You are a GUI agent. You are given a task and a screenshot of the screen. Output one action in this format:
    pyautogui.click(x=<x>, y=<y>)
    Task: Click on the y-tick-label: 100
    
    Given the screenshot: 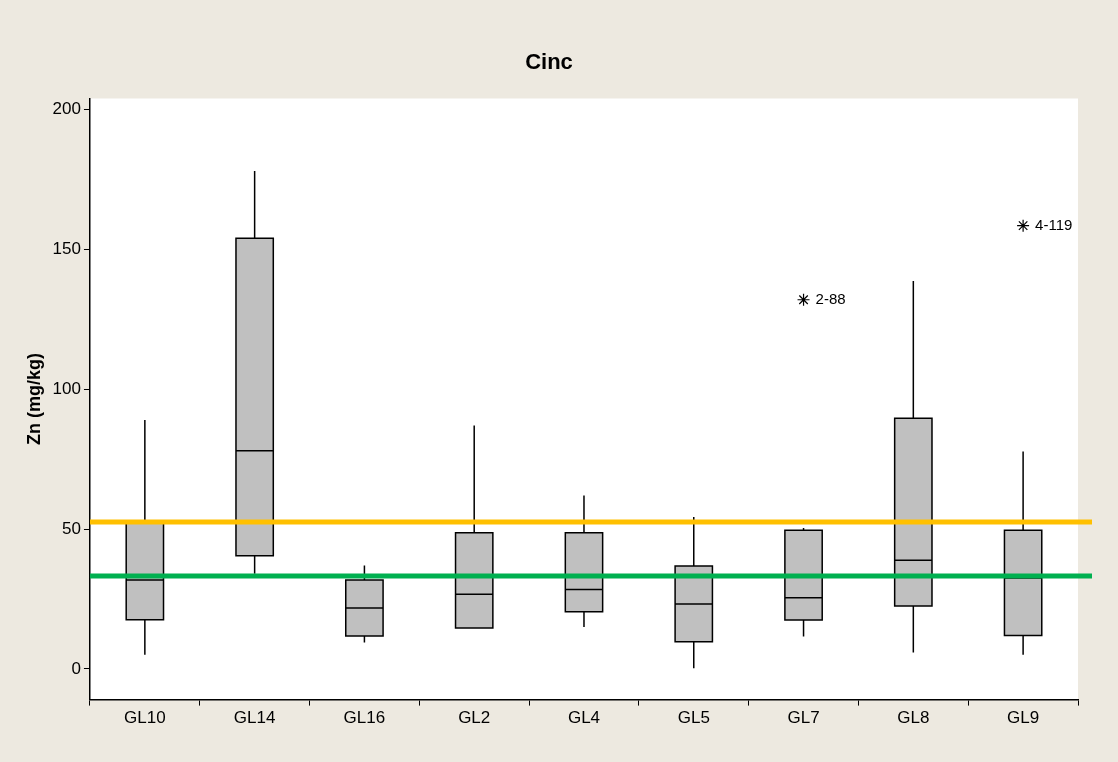 What is the action you would take?
    pyautogui.click(x=66, y=388)
    